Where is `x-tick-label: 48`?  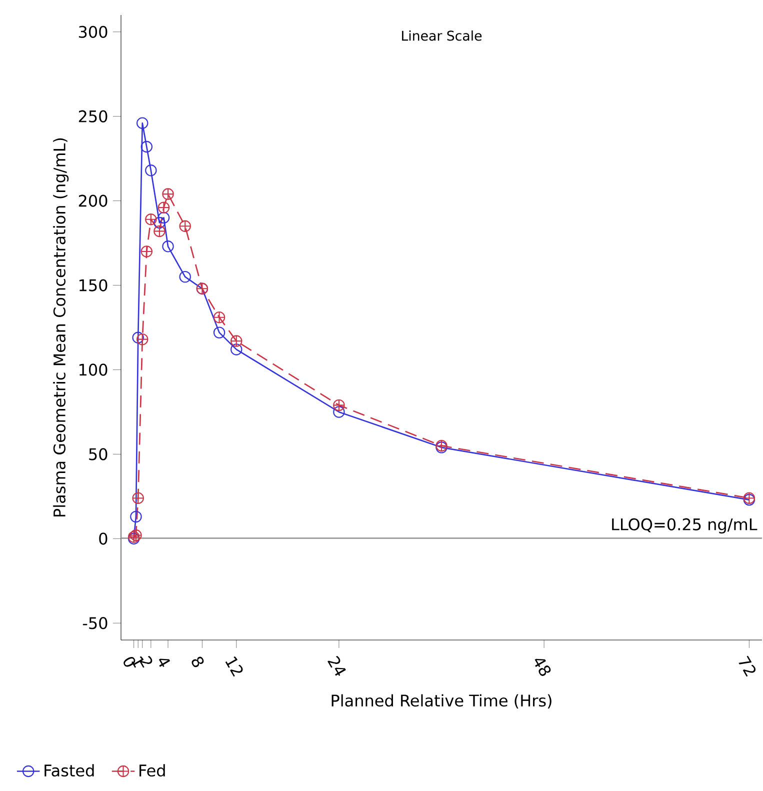
x-tick-label: 48 is located at coordinates (542, 667).